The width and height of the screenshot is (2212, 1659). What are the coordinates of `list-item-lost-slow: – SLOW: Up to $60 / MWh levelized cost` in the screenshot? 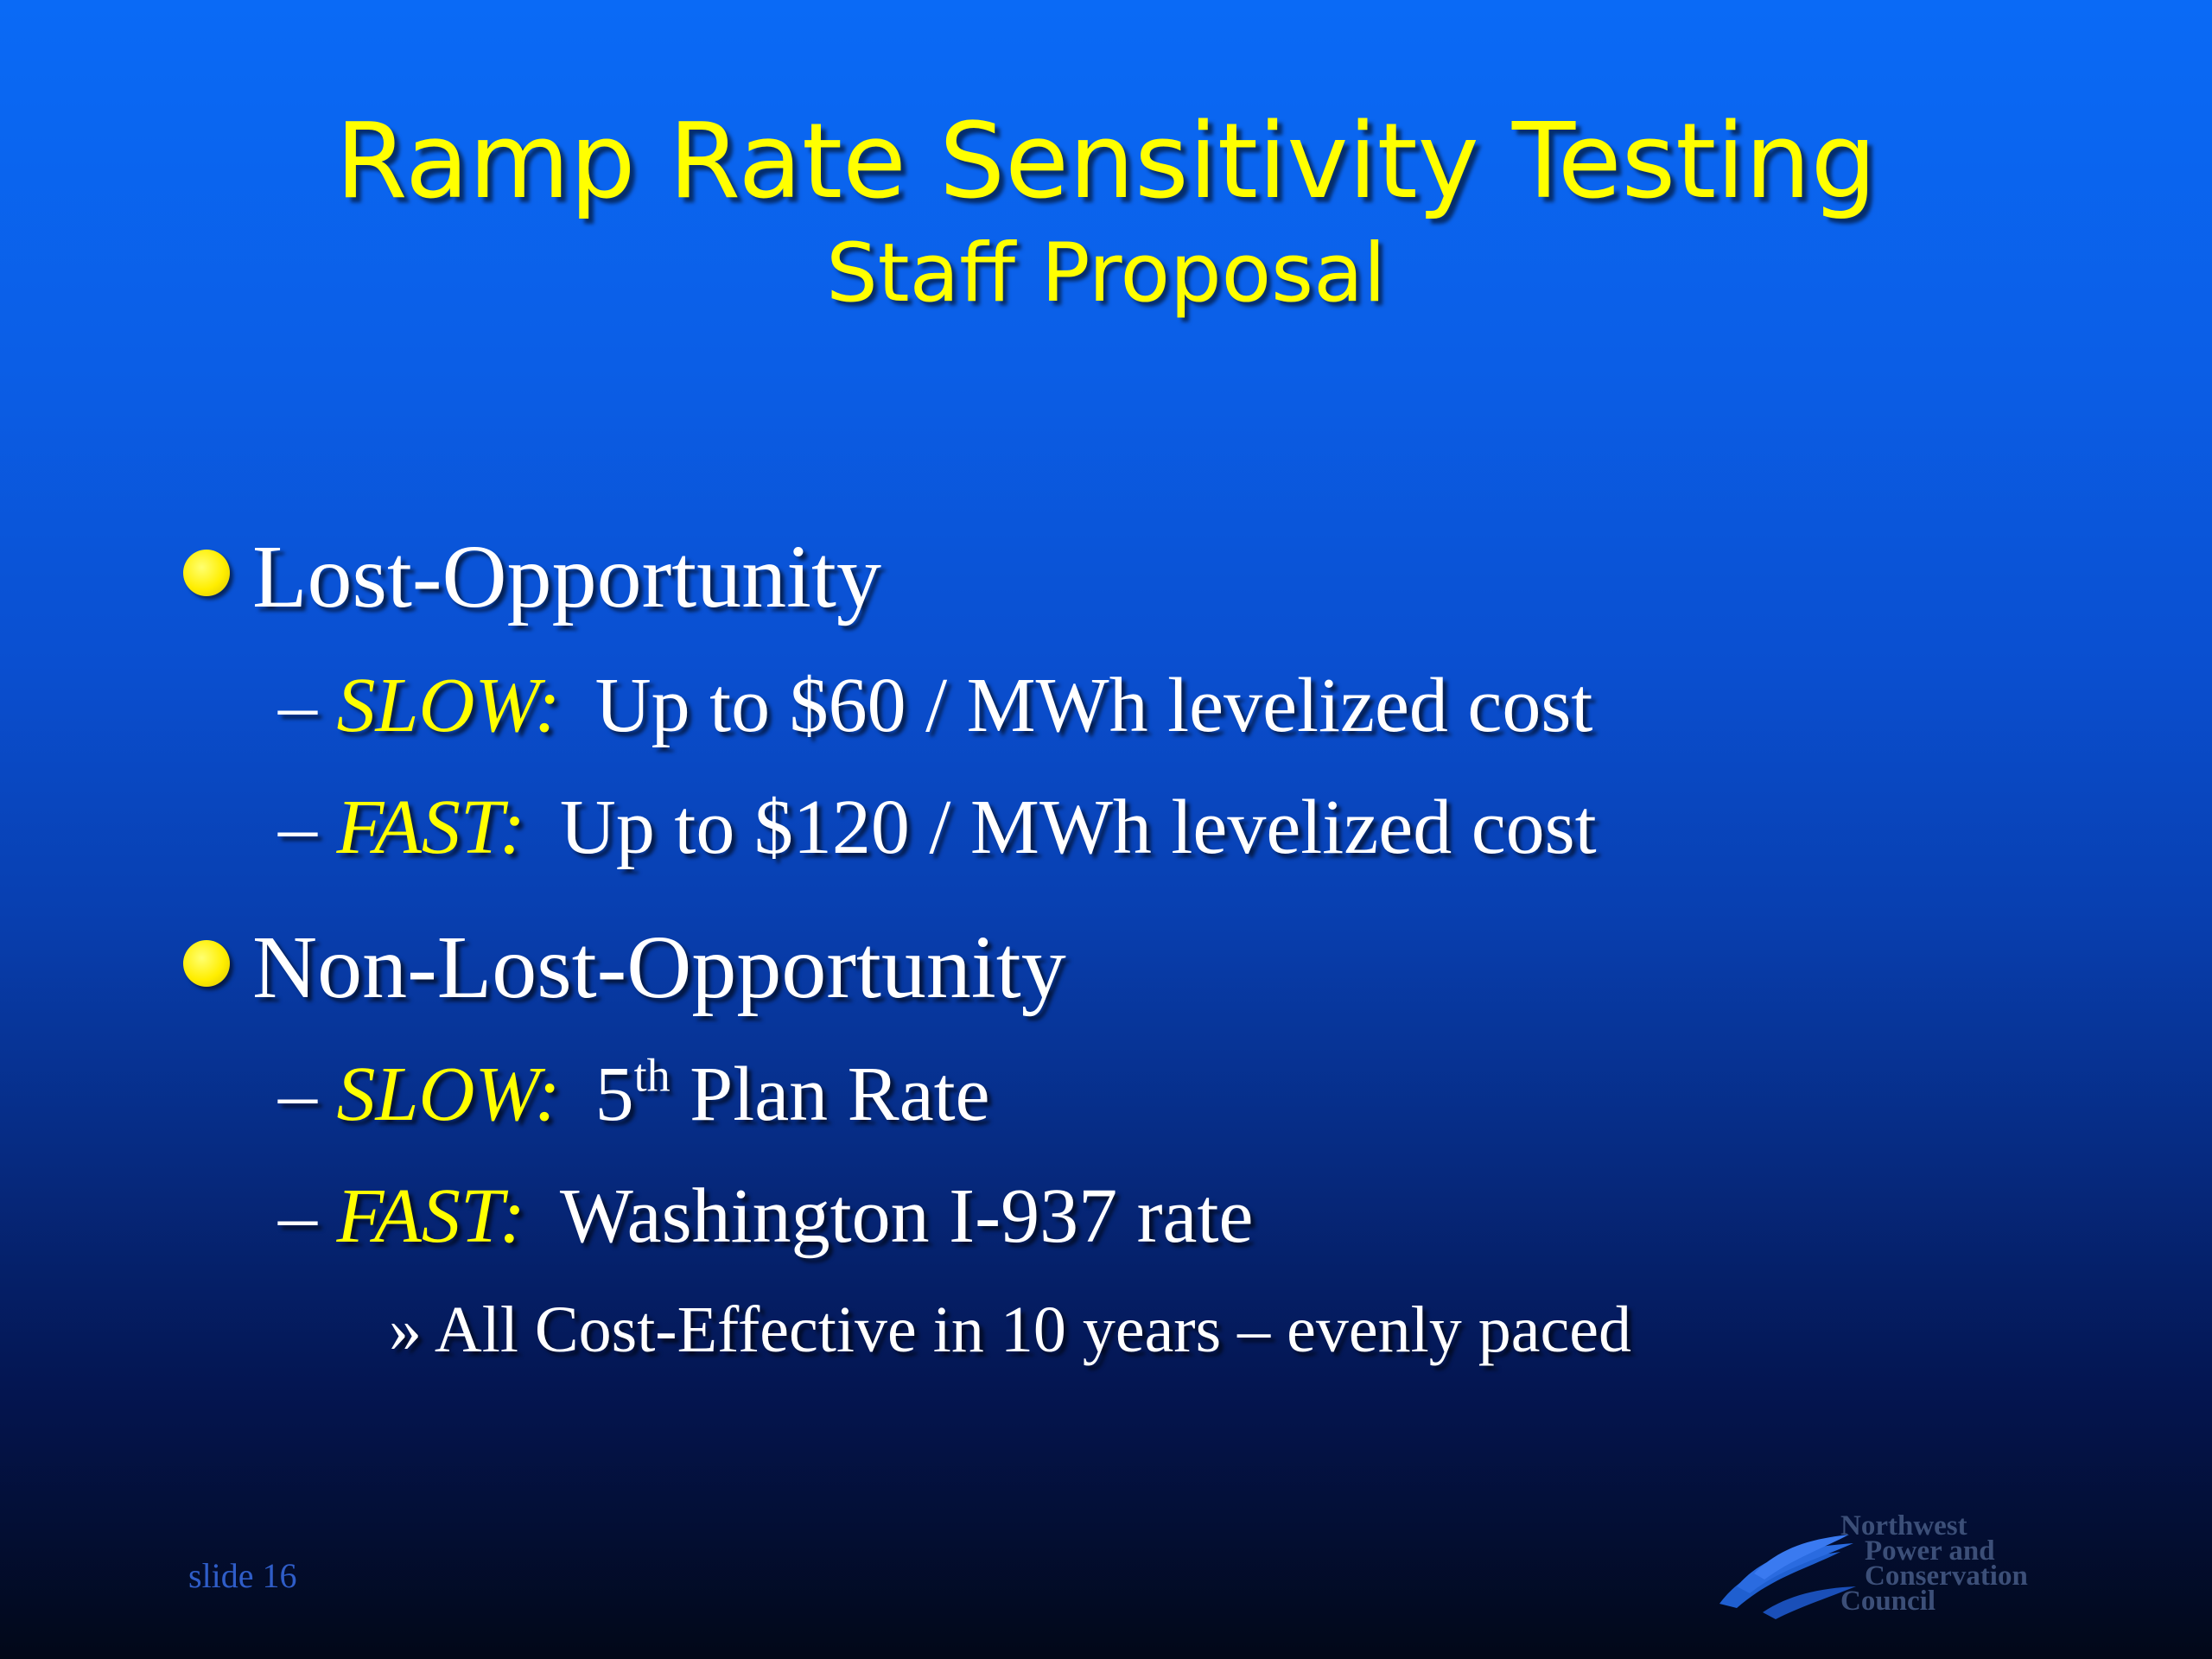 It's located at (935, 706).